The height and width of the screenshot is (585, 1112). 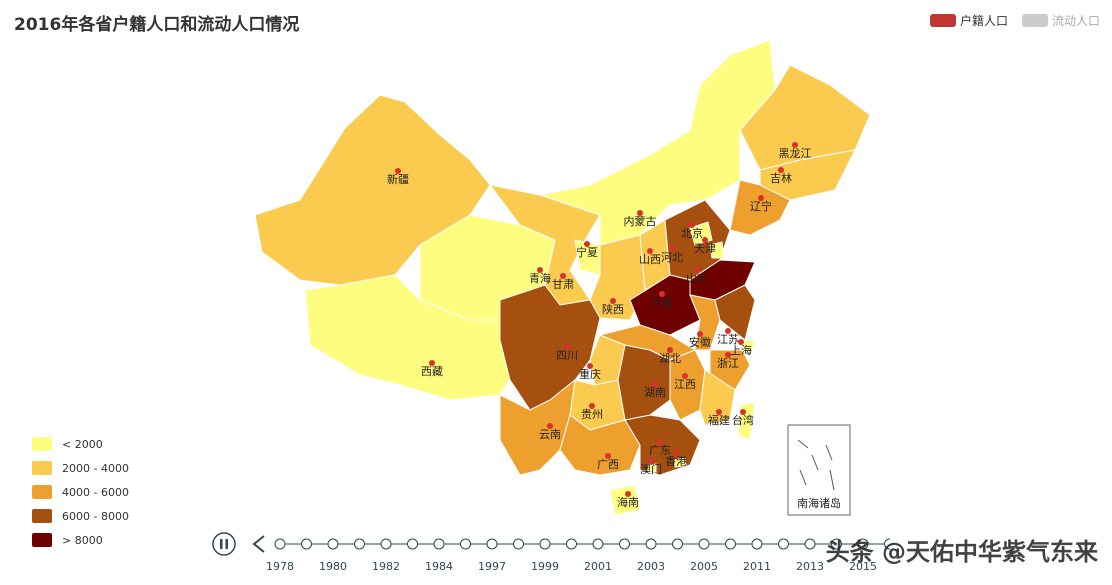 What do you see at coordinates (258, 544) in the screenshot?
I see `prev-button` at bounding box center [258, 544].